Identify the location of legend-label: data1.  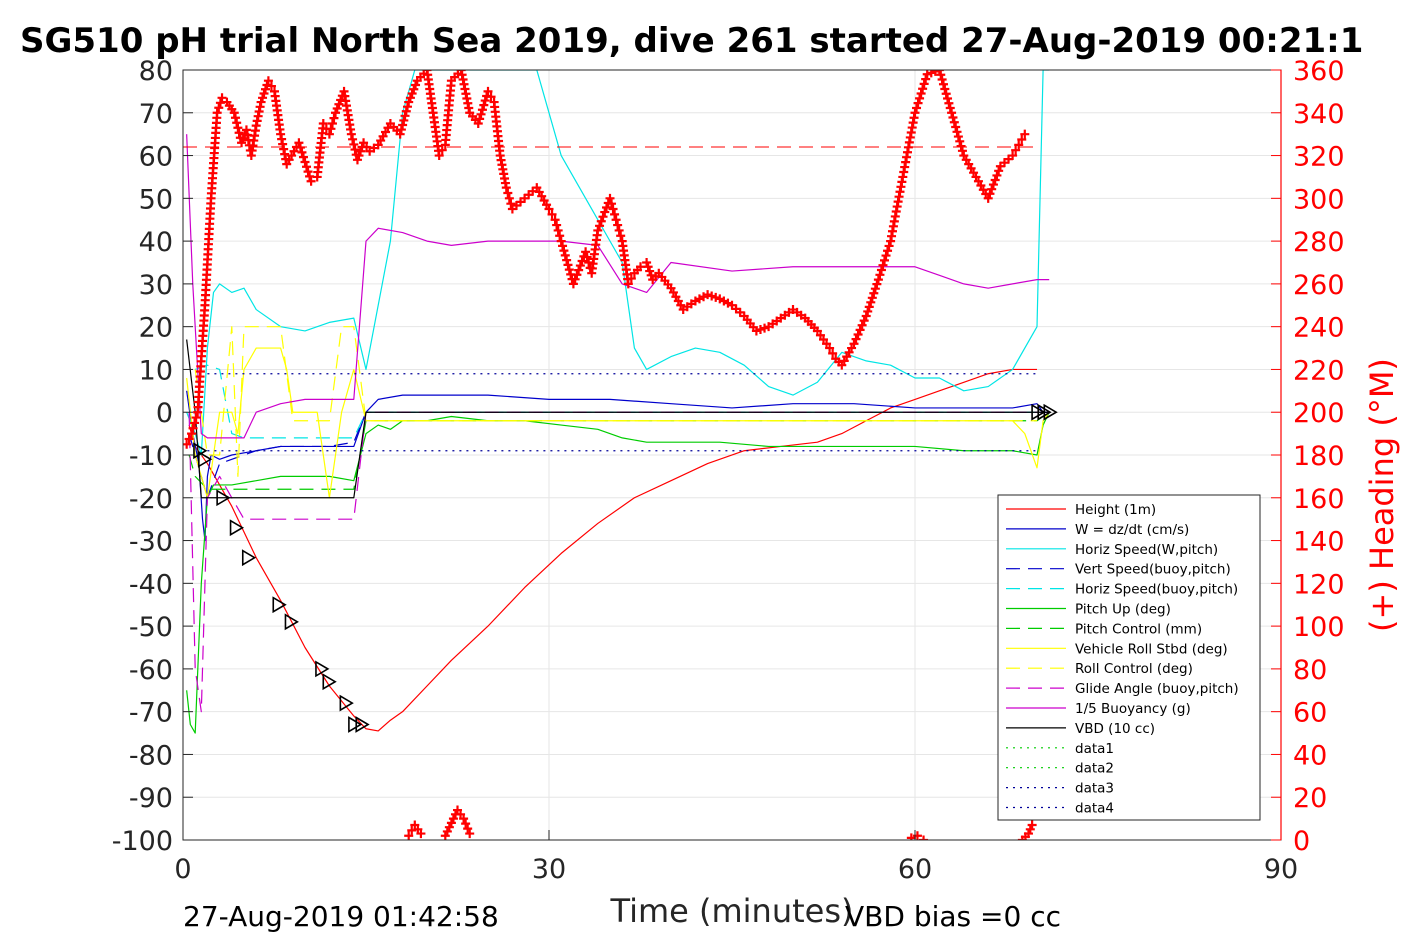
(1094, 749).